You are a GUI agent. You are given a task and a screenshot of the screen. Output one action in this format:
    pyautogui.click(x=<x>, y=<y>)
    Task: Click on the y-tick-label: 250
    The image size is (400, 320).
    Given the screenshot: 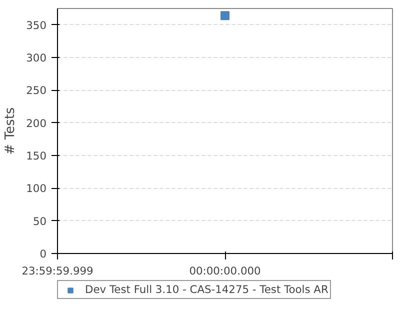 What is the action you would take?
    pyautogui.click(x=36, y=91)
    